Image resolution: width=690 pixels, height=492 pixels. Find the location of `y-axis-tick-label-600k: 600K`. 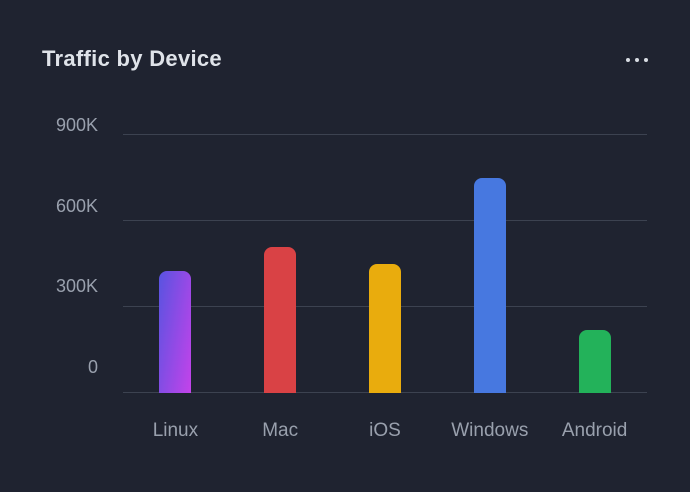

y-axis-tick-label-600k: 600K is located at coordinates (76, 205).